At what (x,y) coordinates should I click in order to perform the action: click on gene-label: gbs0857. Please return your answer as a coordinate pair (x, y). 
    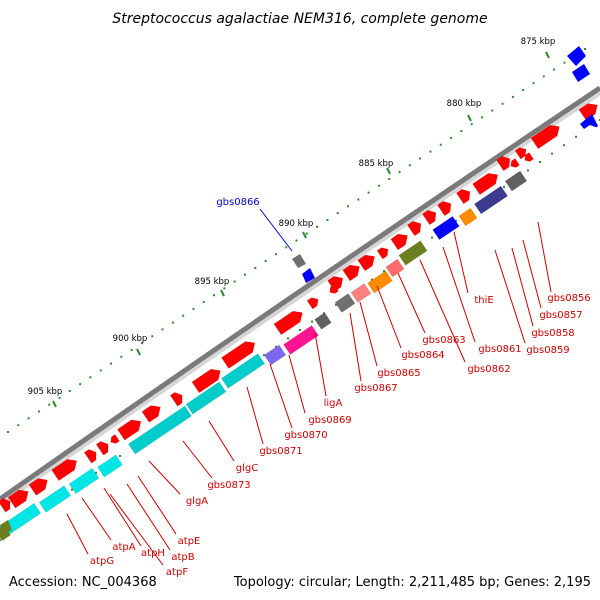
    Looking at the image, I should click on (560, 315).